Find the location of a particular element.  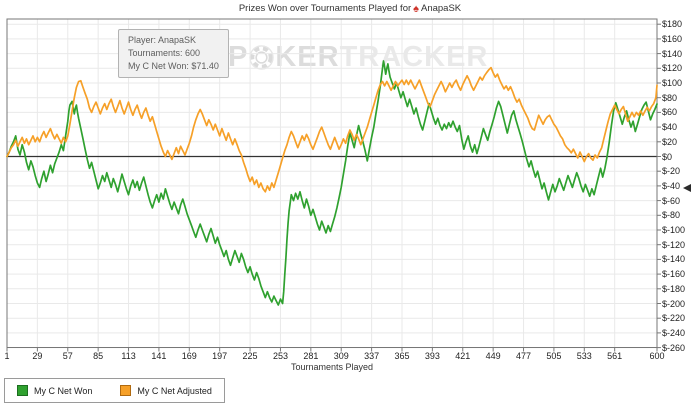

chart-title-text: Prizes Won over Tournaments Played for is located at coordinates (325, 8).